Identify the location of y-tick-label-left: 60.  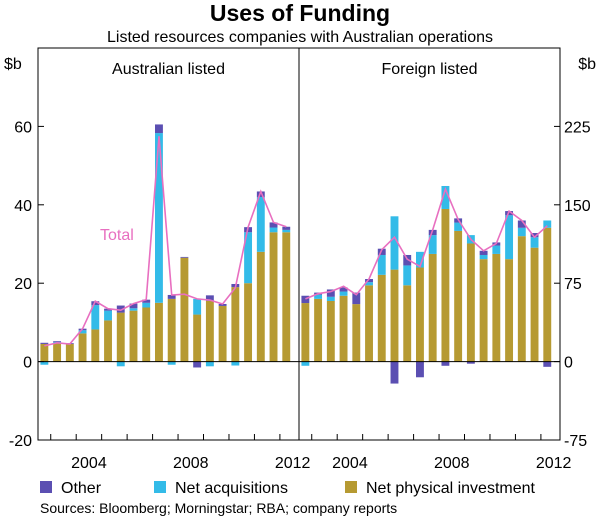
(23, 127).